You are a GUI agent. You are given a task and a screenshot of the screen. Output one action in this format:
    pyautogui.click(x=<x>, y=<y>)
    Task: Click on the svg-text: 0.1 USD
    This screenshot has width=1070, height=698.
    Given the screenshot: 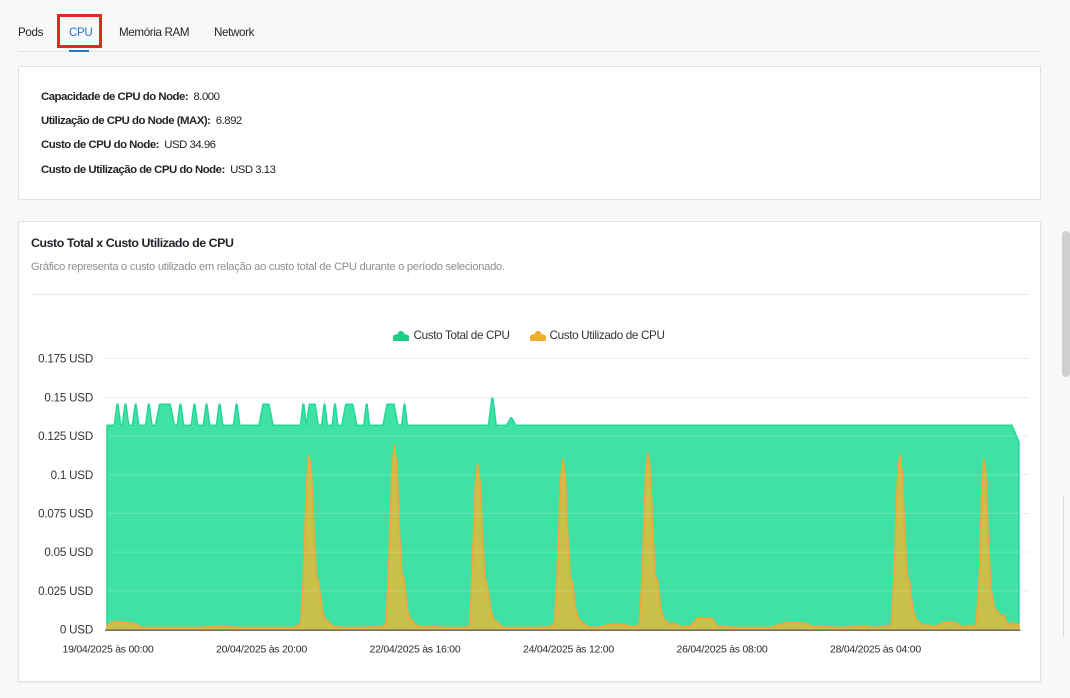 What is the action you would take?
    pyautogui.click(x=72, y=475)
    